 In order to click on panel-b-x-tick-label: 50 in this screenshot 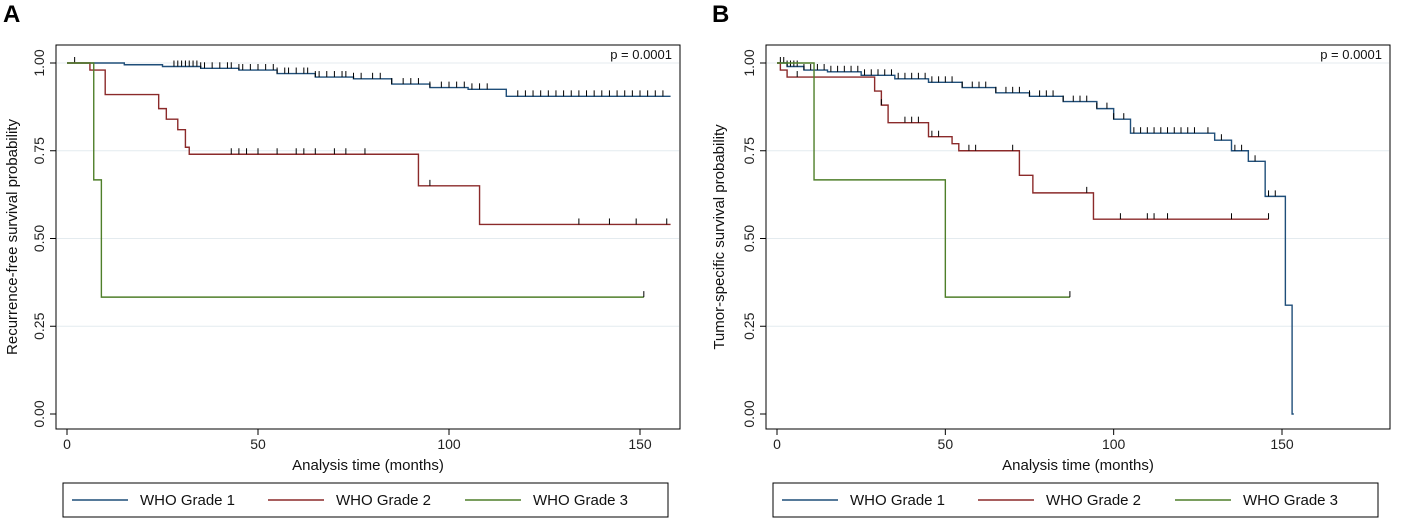, I will do `click(946, 444)`.